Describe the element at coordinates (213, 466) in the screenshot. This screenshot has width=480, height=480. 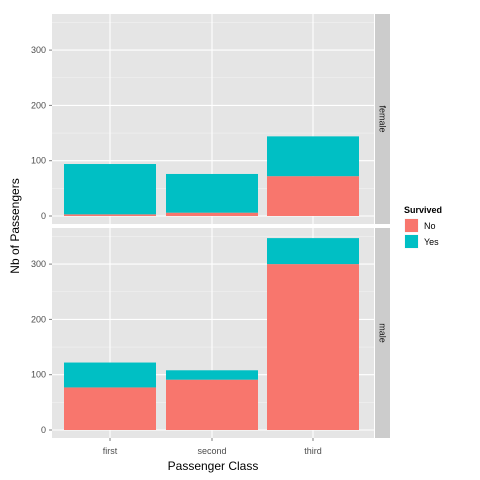
I see `x-axis-title: Passenger Class` at that location.